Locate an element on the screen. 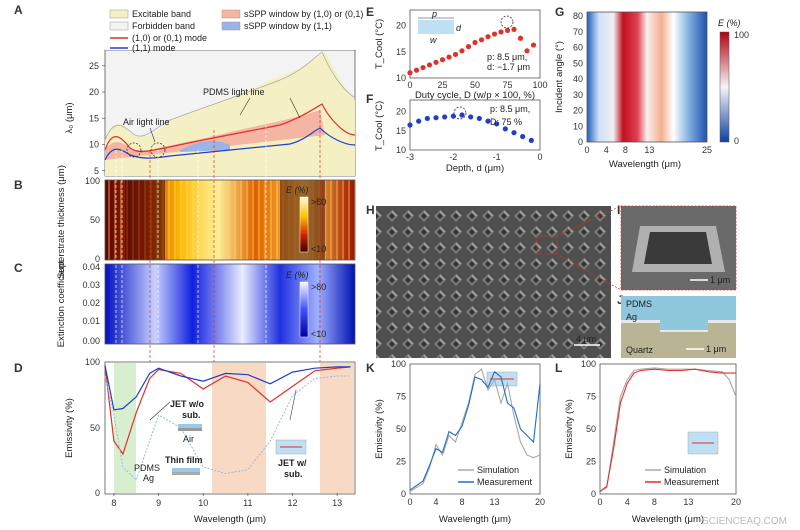  panel-c-ytick-003: 0.03 is located at coordinates (91, 285).